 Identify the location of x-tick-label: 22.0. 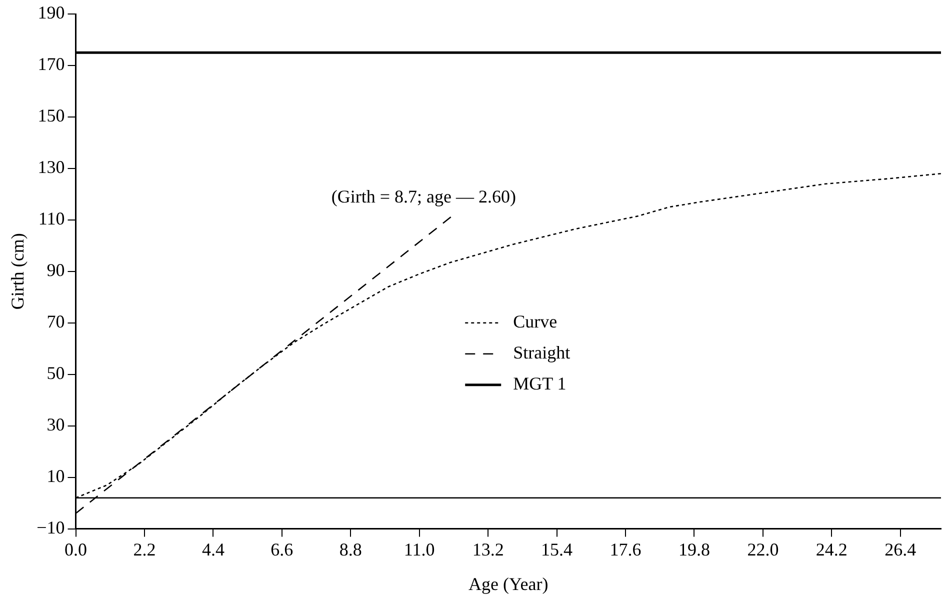
(763, 549).